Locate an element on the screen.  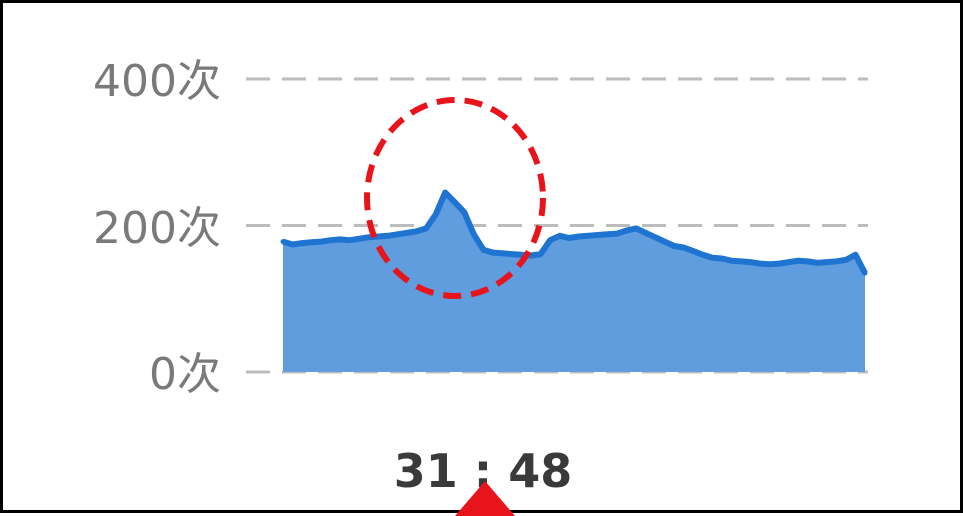
pointer-arrow-icon is located at coordinates (485, 498).